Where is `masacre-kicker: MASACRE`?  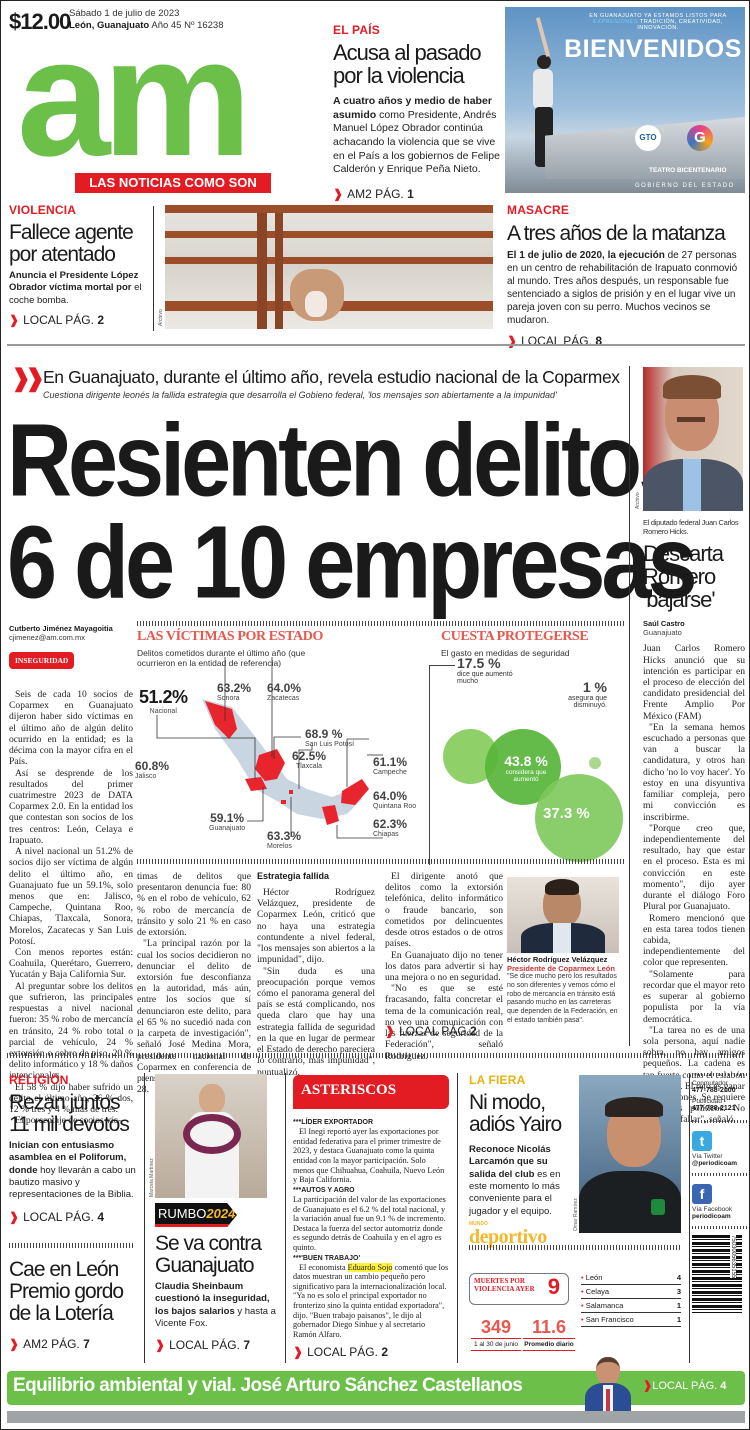 masacre-kicker: MASACRE is located at coordinates (538, 210).